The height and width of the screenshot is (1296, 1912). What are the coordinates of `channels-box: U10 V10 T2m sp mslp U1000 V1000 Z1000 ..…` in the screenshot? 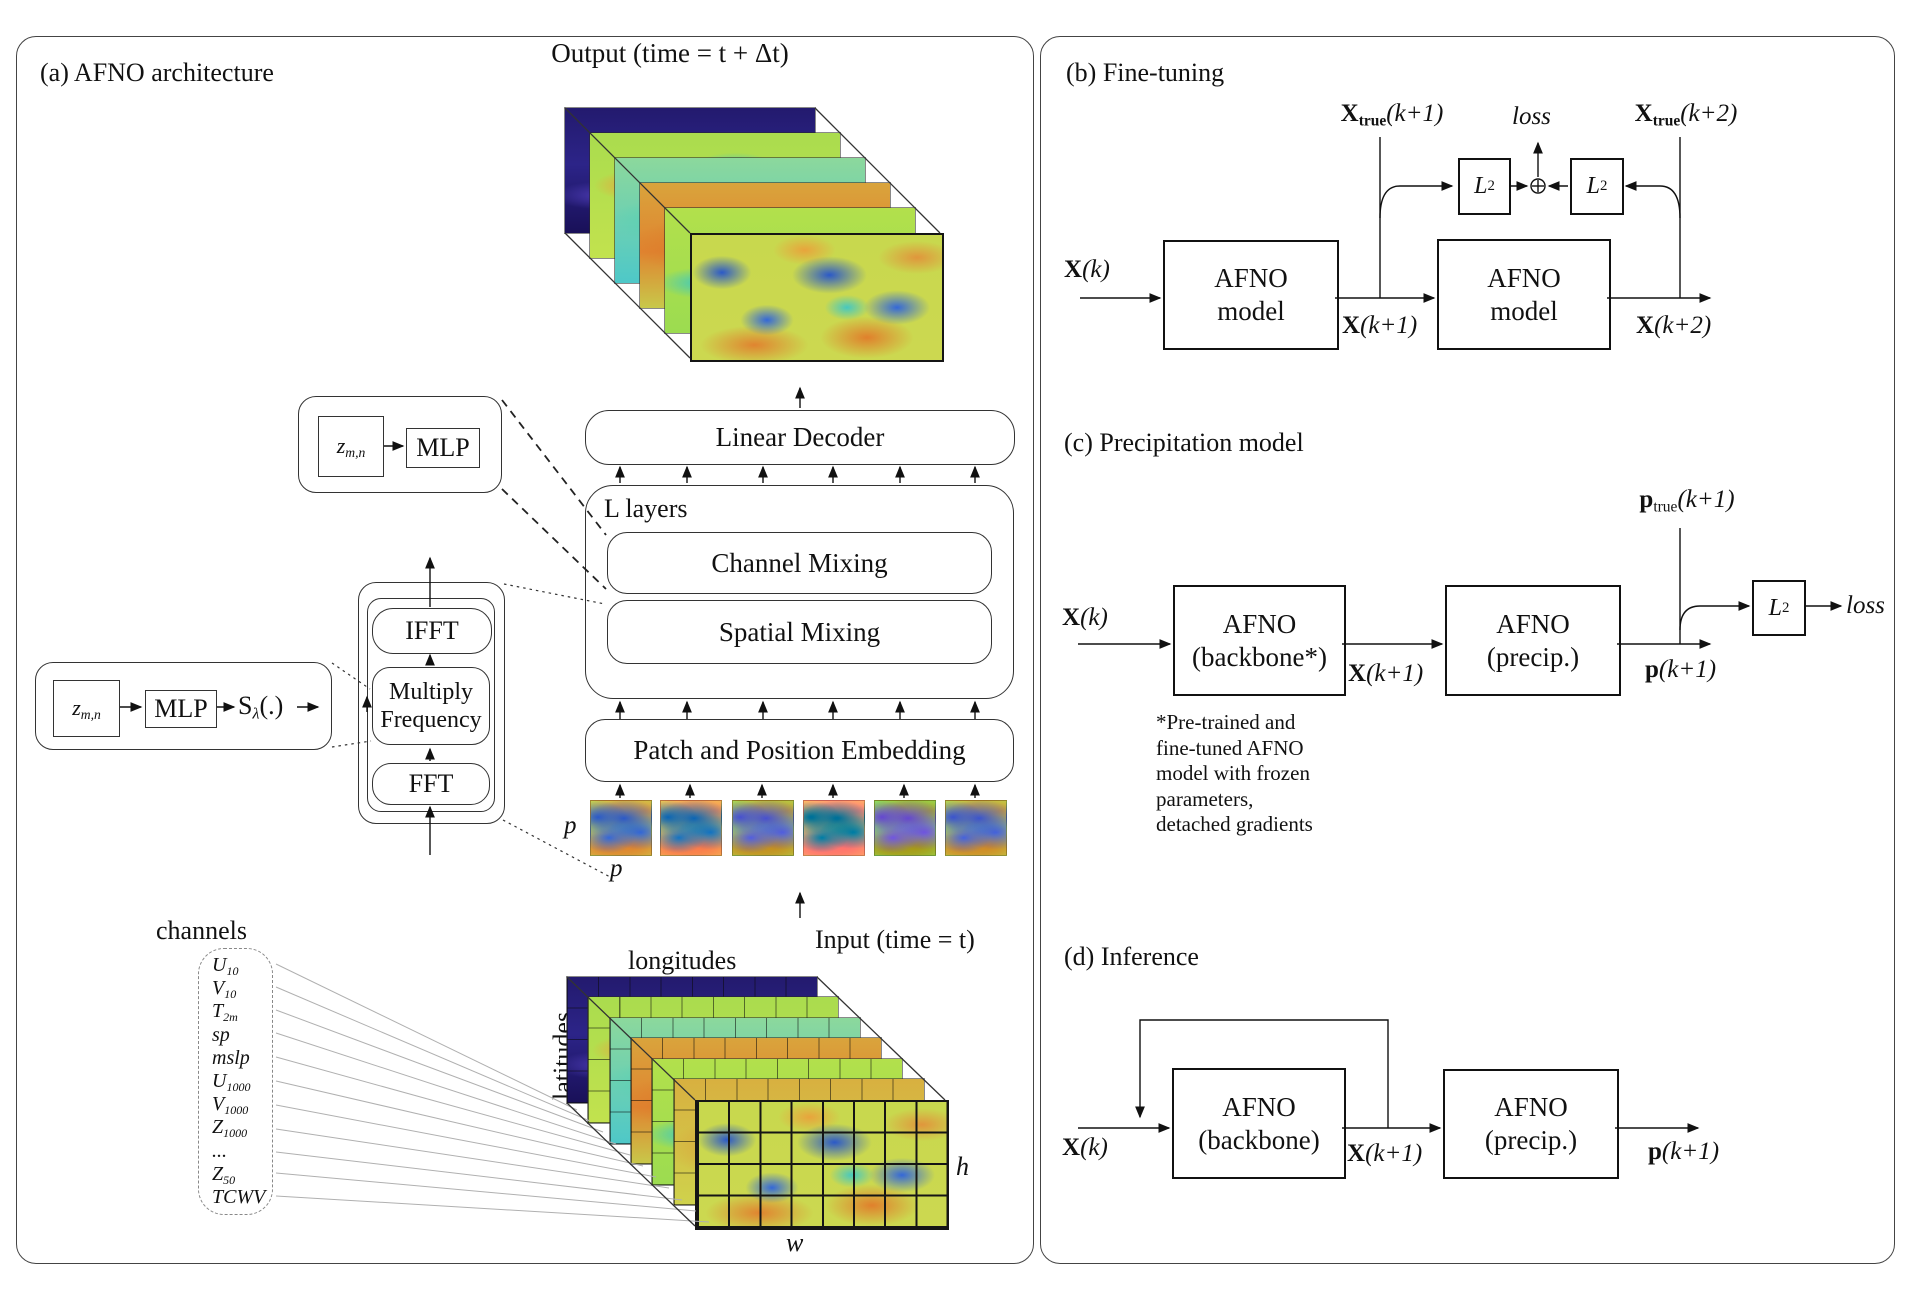 It's located at (235, 1081).